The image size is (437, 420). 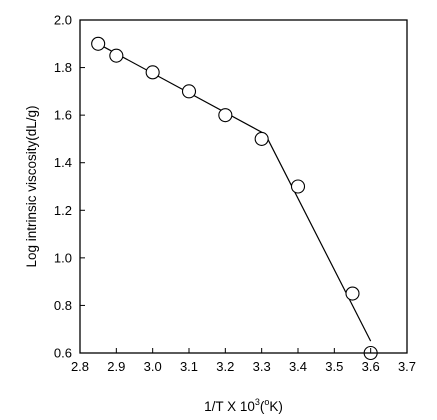 I want to click on x-tick-label: 3.0, so click(x=153, y=366).